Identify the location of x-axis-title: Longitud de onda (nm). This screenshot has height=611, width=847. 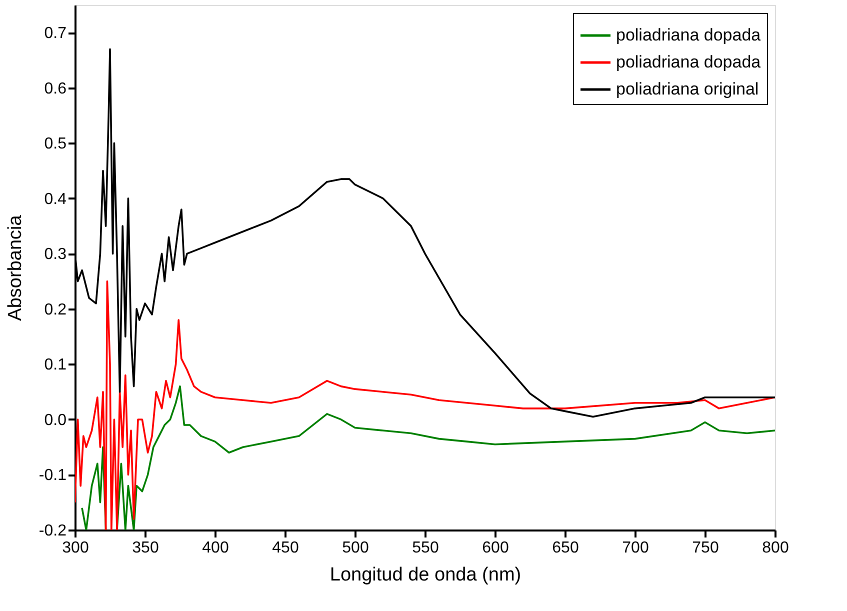
(426, 575).